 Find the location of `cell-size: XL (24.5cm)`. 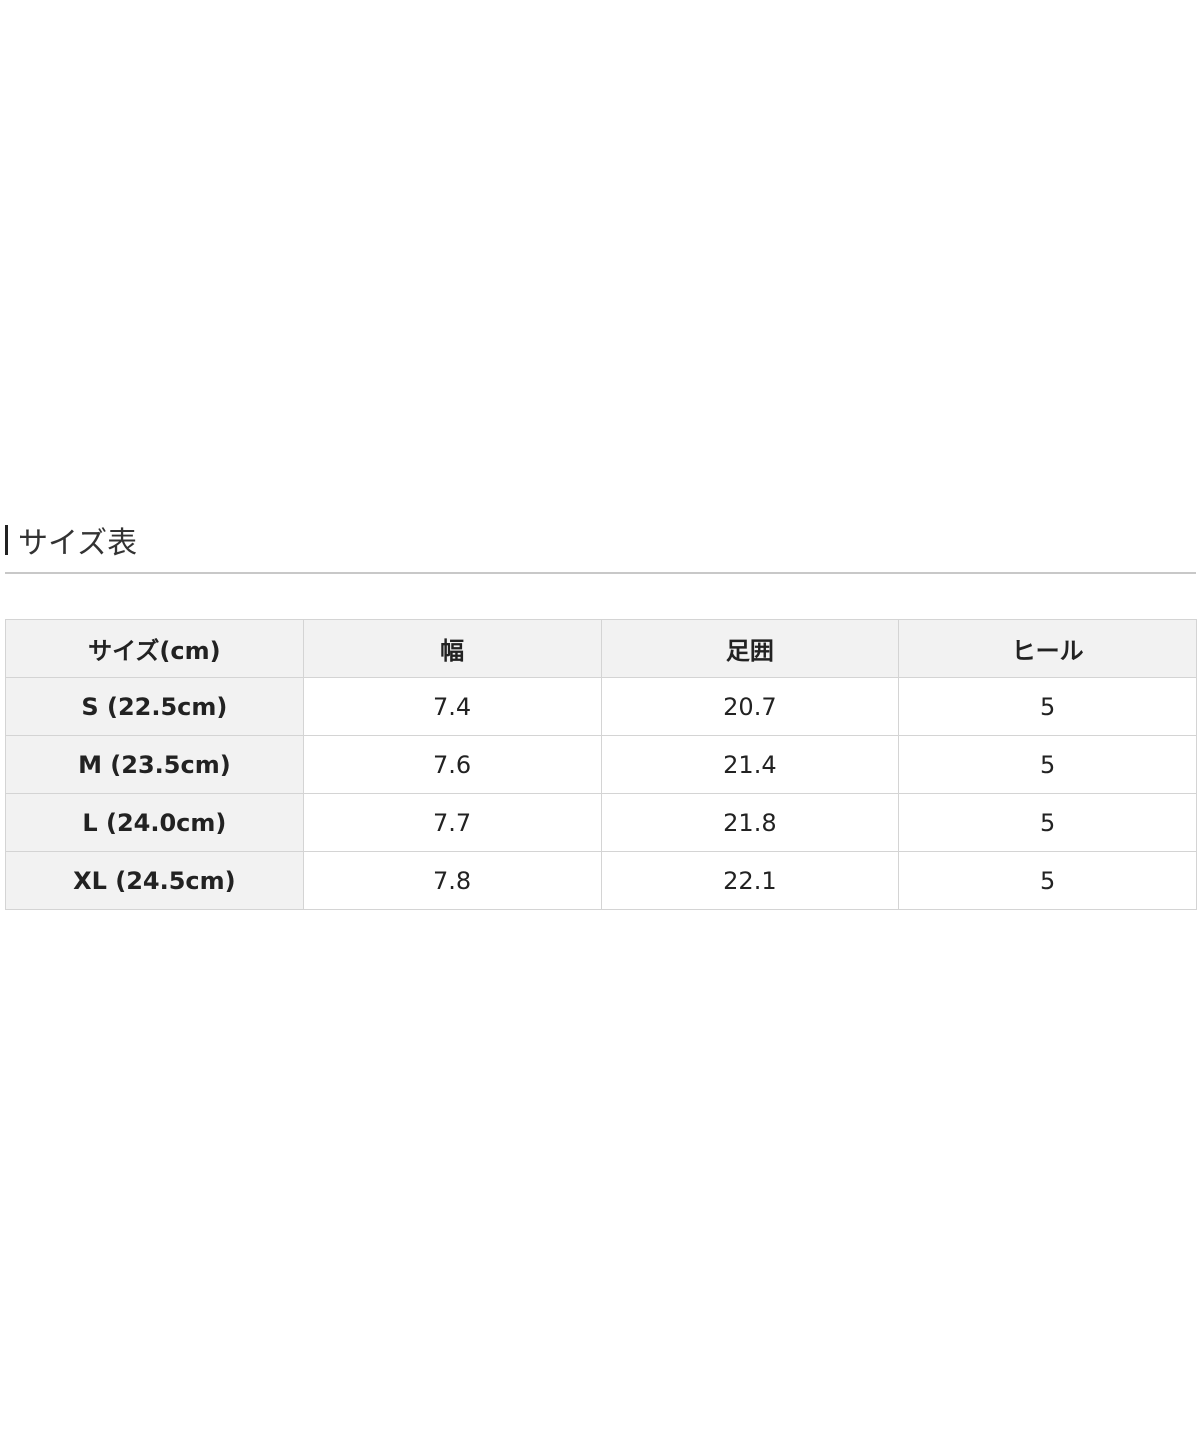

cell-size: XL (24.5cm) is located at coordinates (154, 880).